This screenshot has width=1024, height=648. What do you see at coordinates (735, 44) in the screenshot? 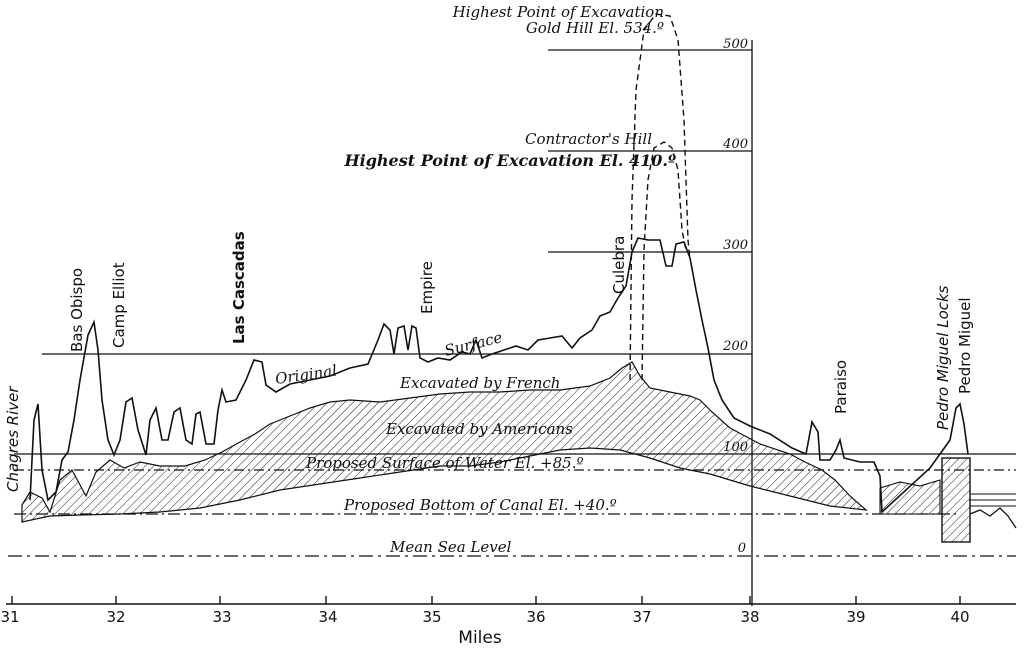
I see `elev-label-500: 500` at bounding box center [735, 44].